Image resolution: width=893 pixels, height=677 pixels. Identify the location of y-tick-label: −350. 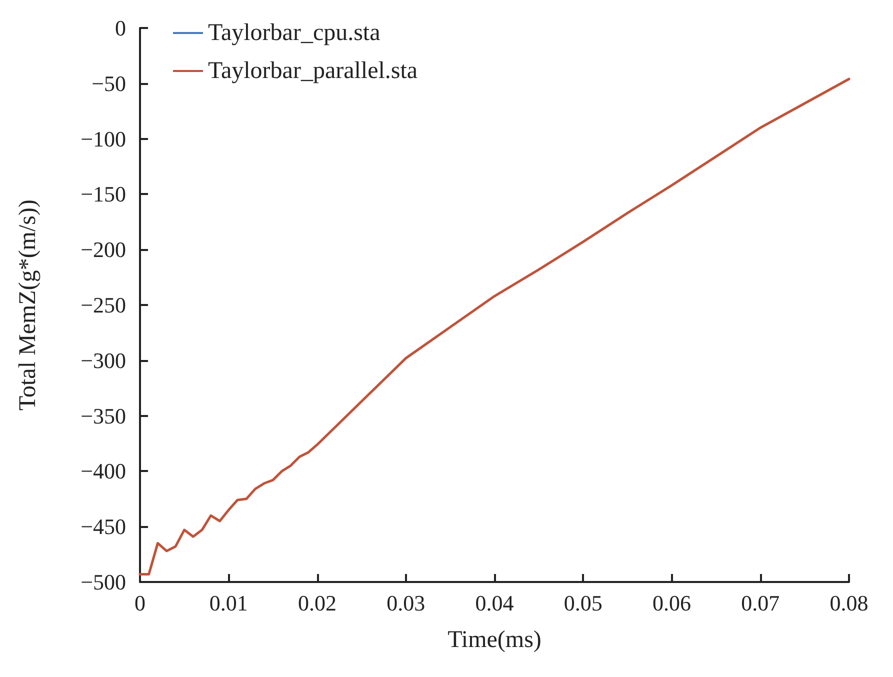
(103, 415).